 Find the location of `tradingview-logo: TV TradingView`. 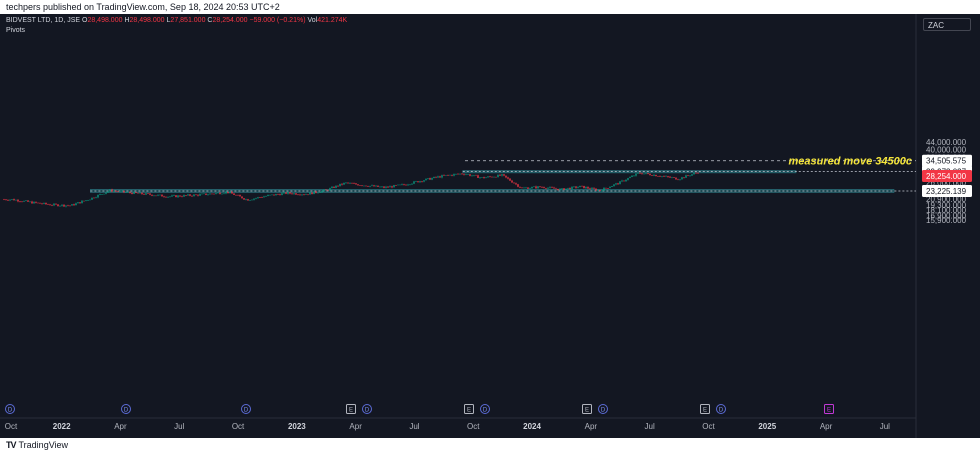

tradingview-logo: TV TradingView is located at coordinates (37, 445).